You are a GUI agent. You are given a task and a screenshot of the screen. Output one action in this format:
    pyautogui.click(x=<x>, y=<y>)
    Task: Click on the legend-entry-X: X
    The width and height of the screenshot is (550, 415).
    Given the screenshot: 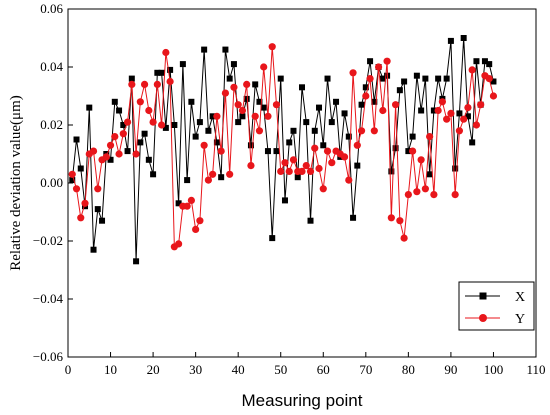 What is the action you would take?
    pyautogui.click(x=495, y=297)
    